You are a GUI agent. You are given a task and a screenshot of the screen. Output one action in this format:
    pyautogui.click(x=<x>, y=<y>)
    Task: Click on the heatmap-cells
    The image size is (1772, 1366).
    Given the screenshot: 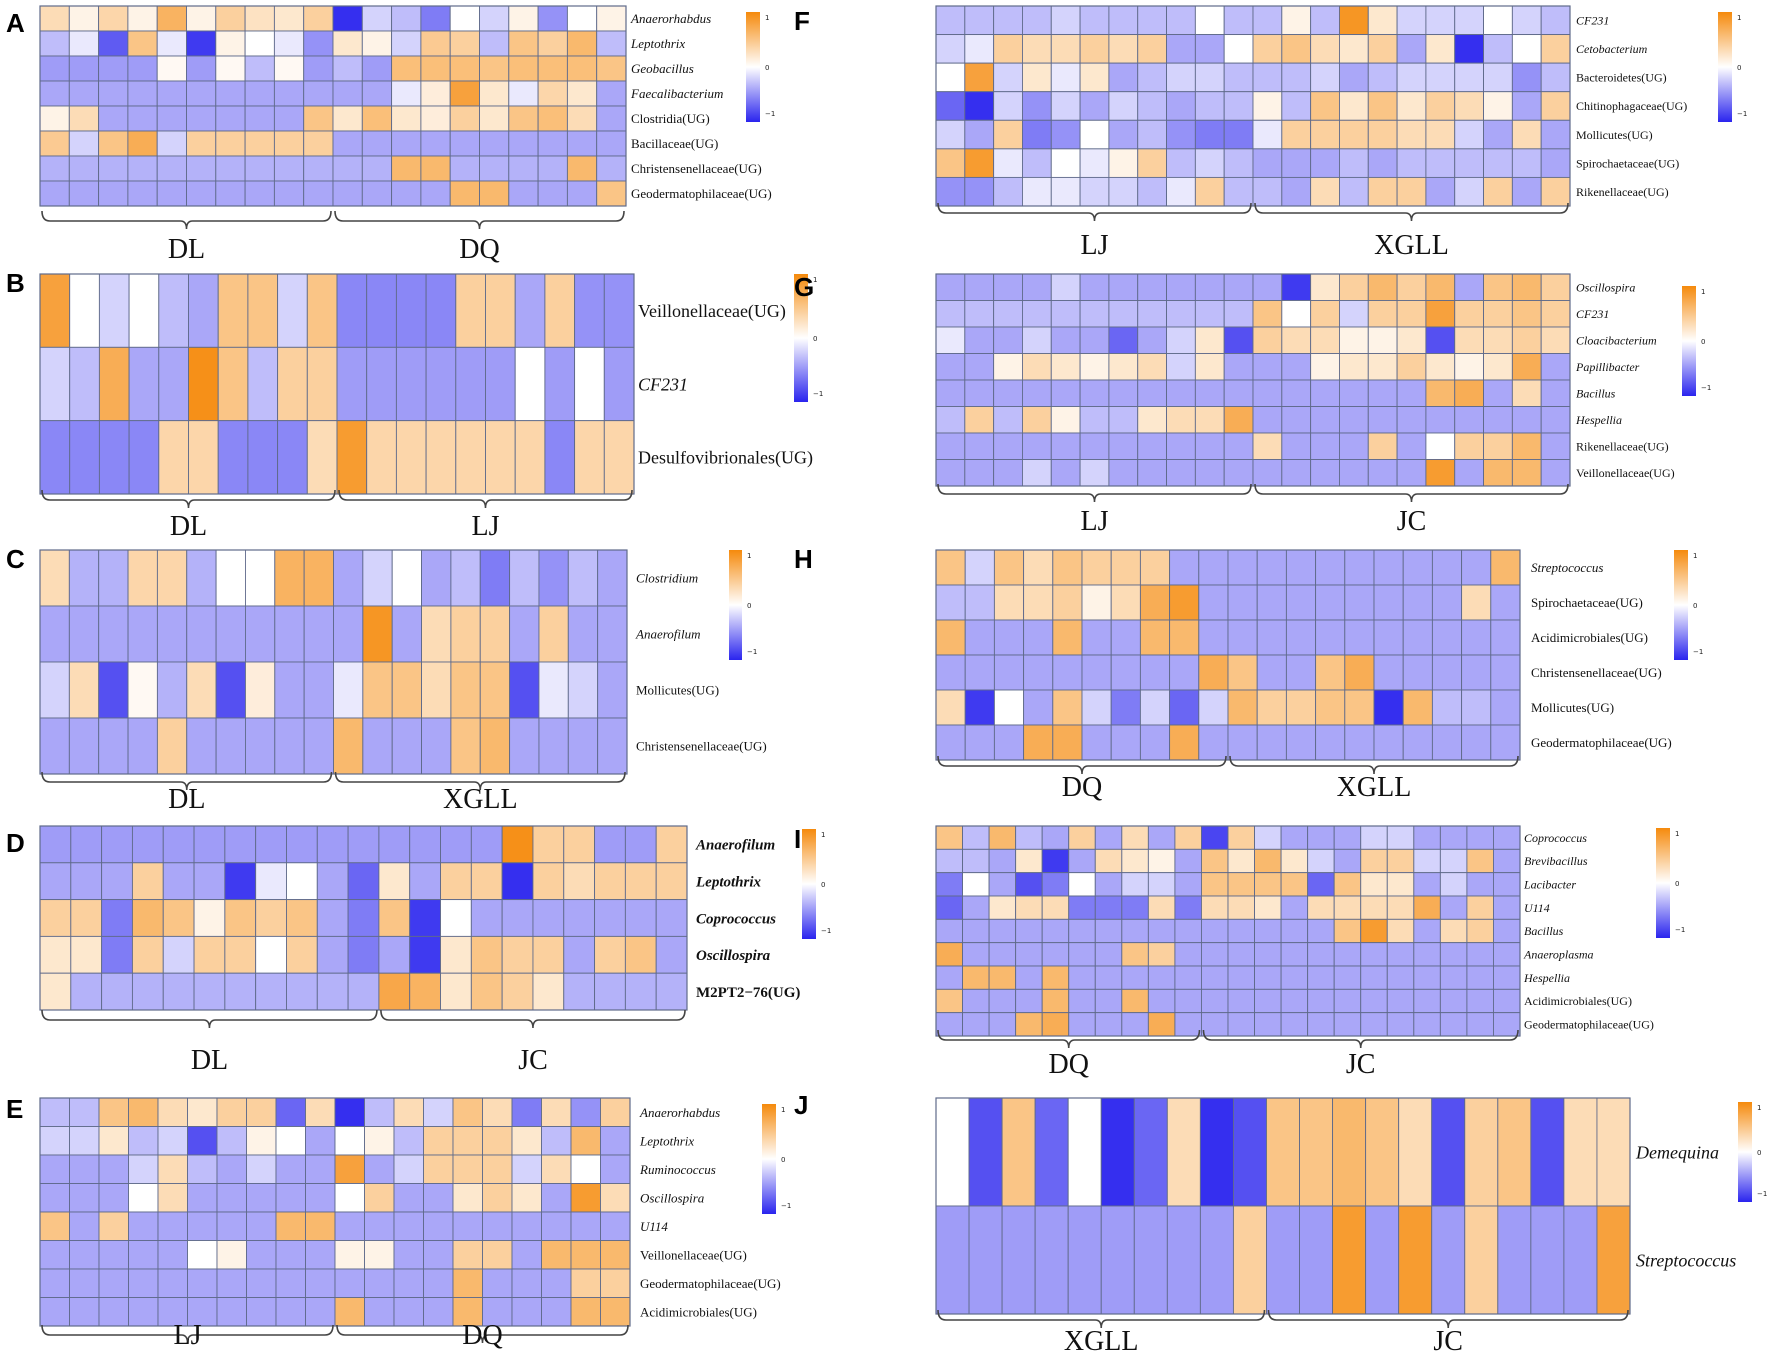 What is the action you would take?
    pyautogui.click(x=363, y=918)
    